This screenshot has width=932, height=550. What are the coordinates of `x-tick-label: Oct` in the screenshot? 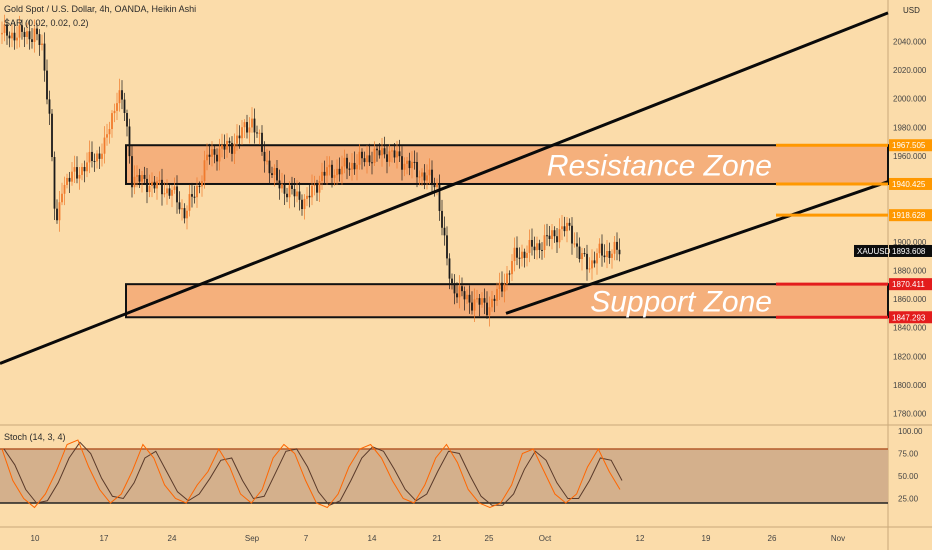 It's located at (545, 538).